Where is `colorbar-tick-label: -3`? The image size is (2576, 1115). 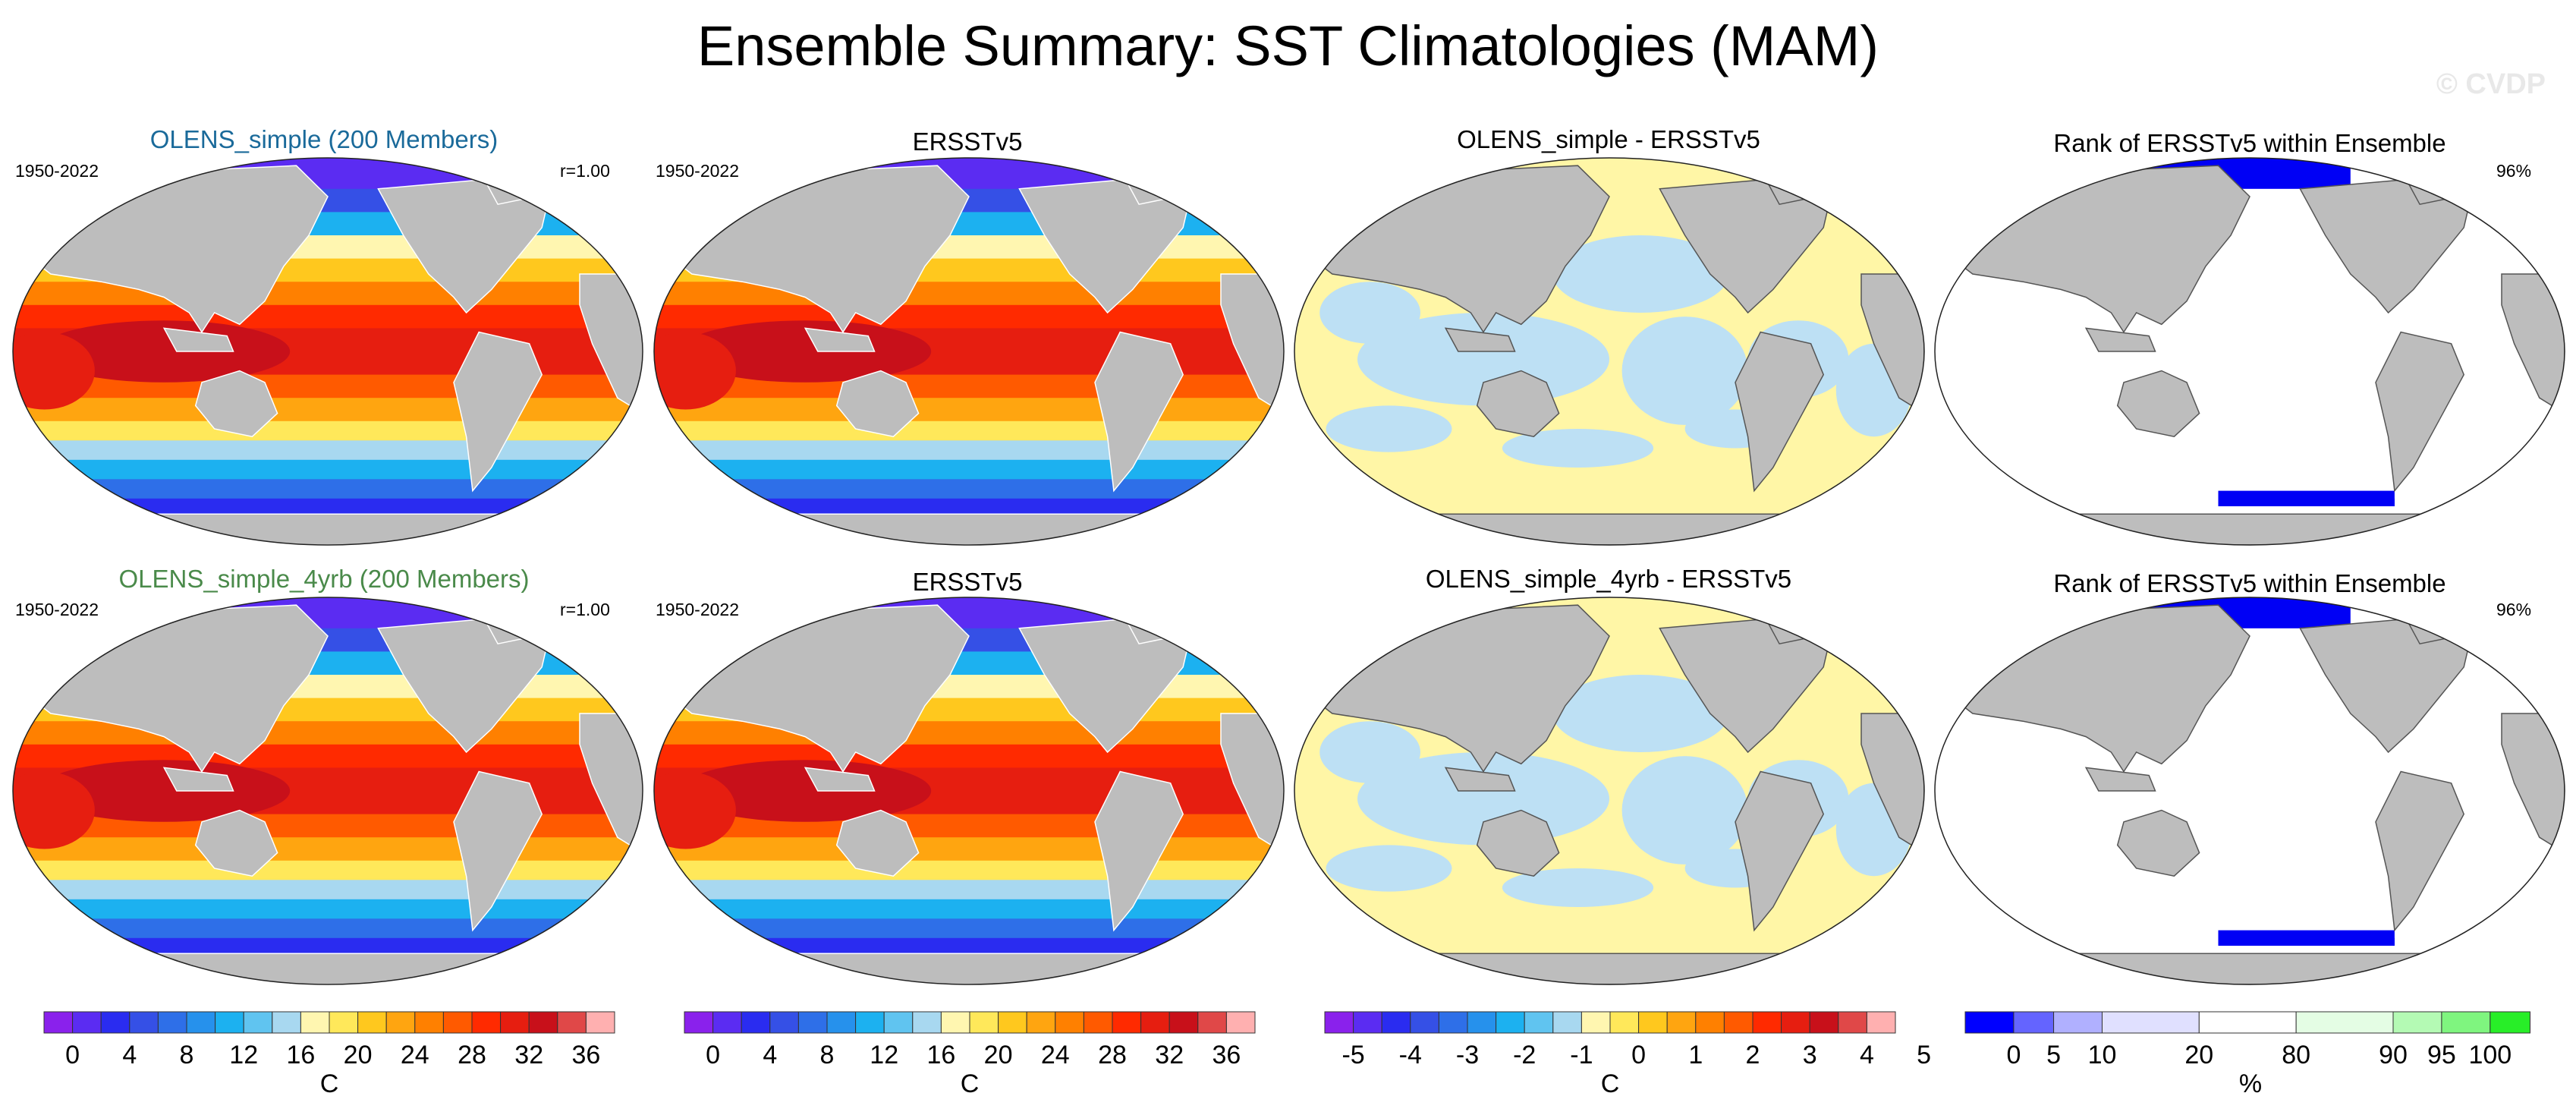
colorbar-tick-label: -3 is located at coordinates (1467, 1055).